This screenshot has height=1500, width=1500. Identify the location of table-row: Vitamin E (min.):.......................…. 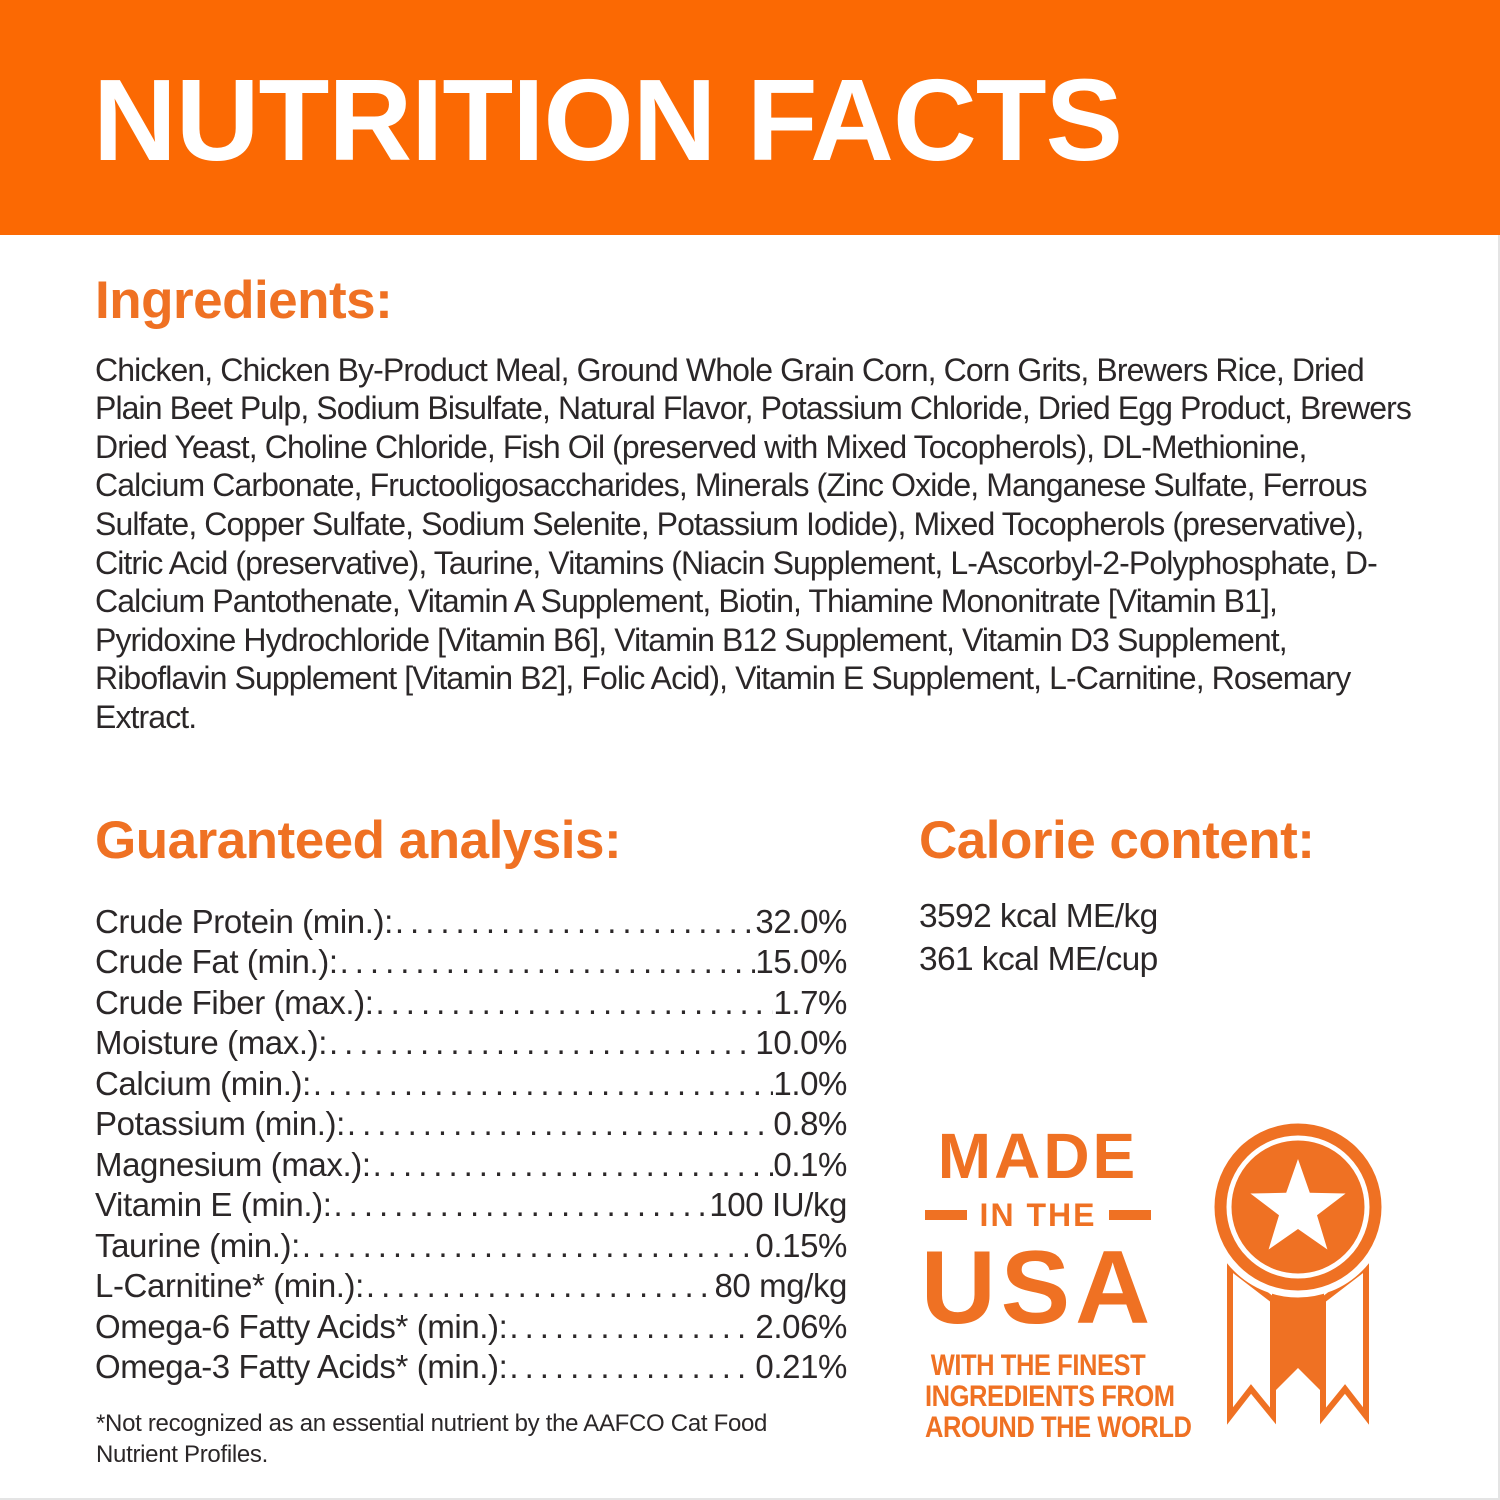
(471, 1206).